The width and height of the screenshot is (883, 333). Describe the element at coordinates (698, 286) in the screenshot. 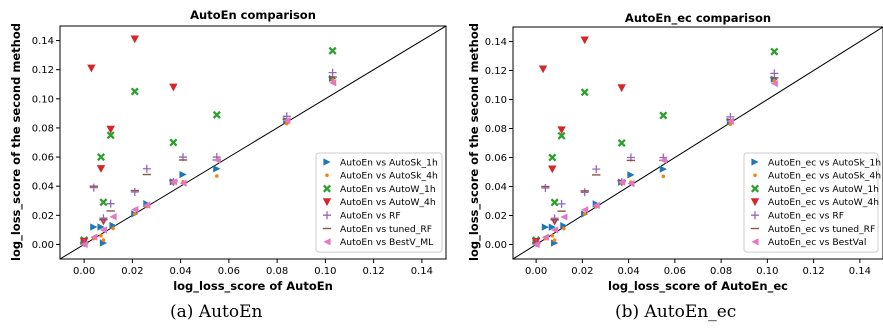

I see `x-axis-label: log_loss_score of AutoEn_ec` at that location.